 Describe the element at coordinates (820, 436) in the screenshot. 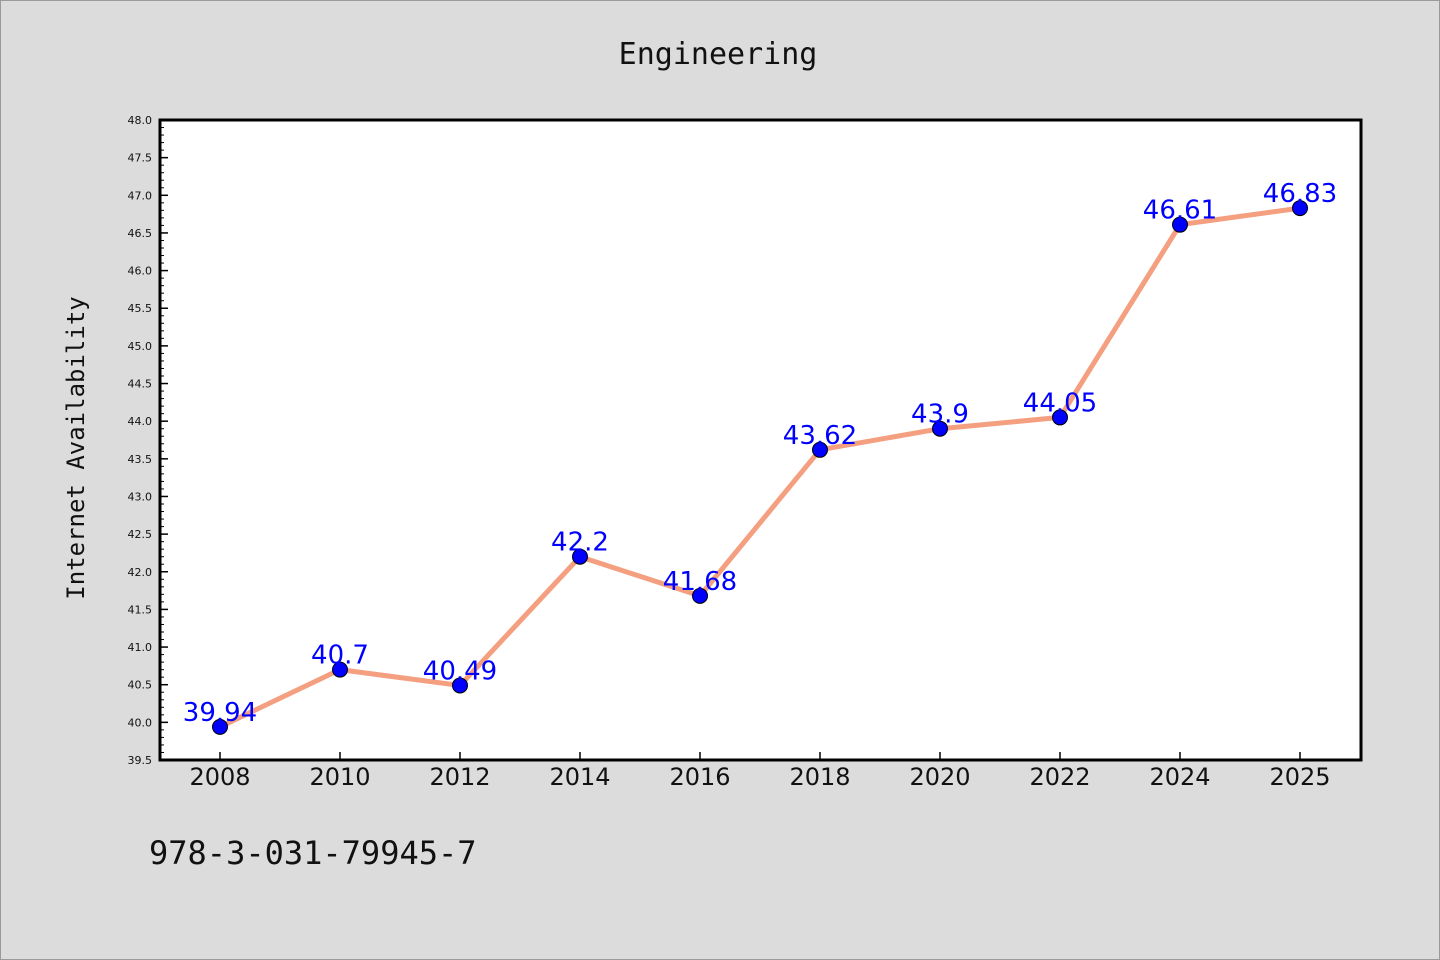

I see `data-label: 43.62` at that location.